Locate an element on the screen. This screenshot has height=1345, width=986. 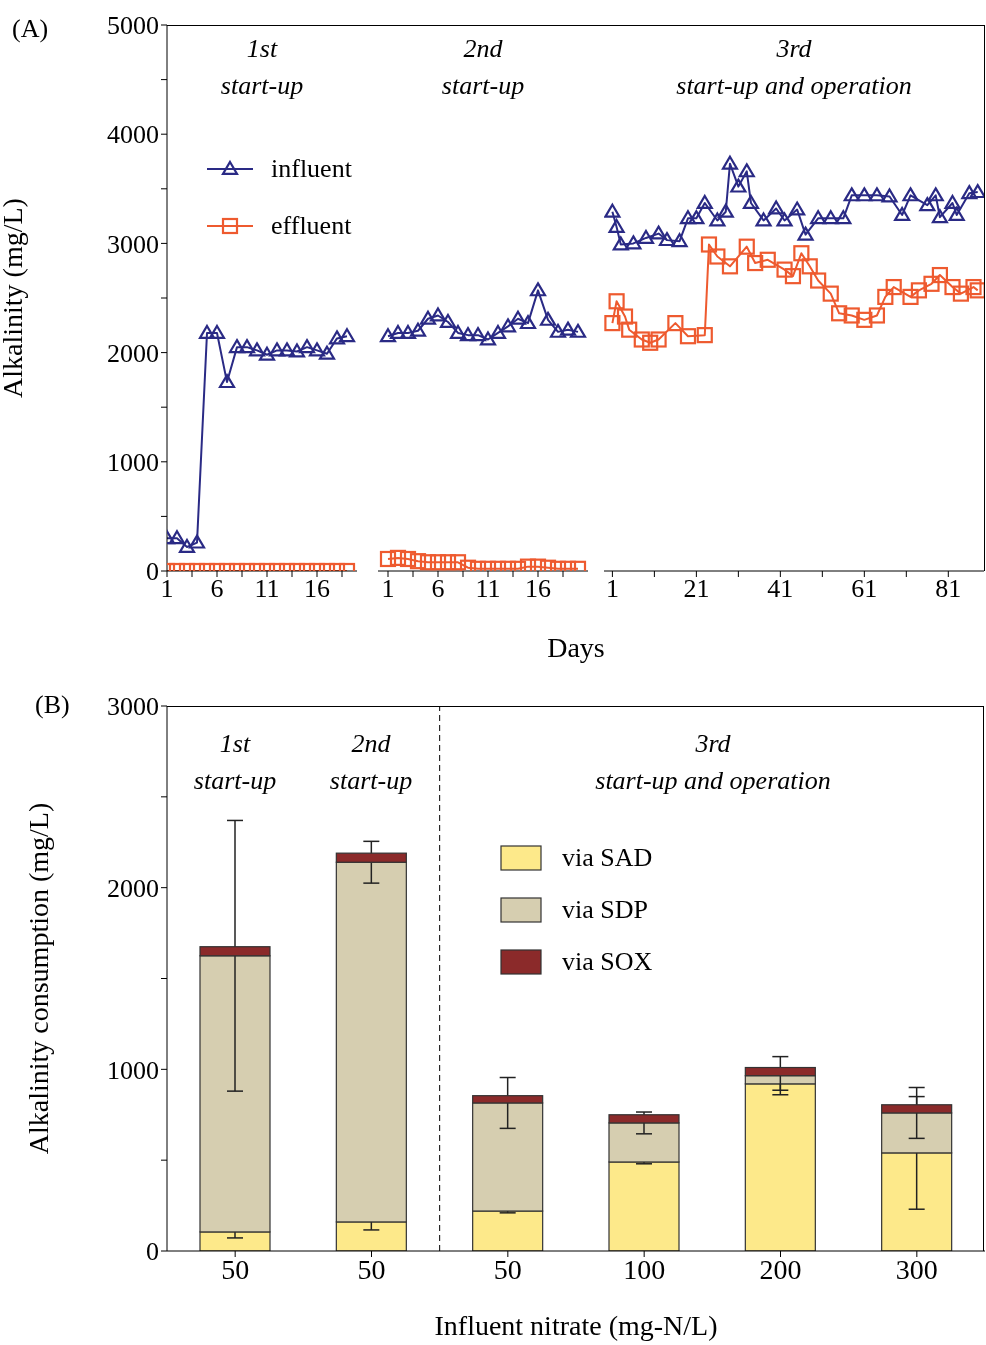
x-tick-label: 61 is located at coordinates (864, 589).